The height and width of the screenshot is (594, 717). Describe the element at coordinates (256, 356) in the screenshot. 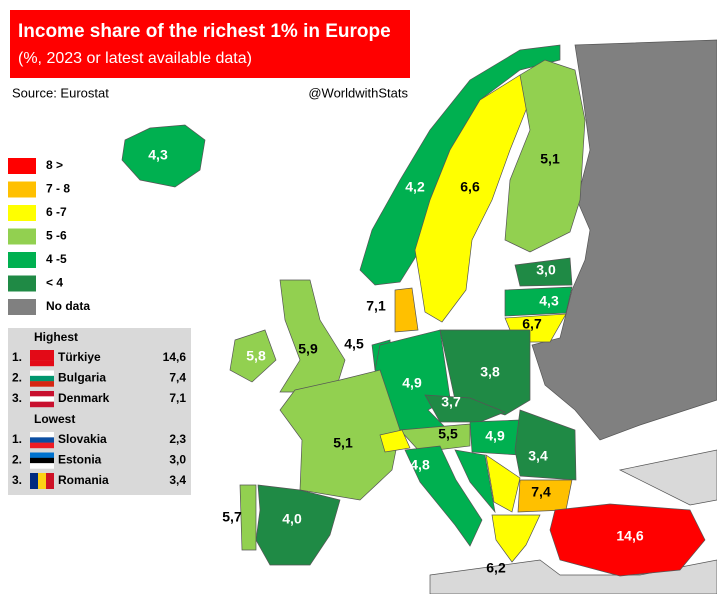

I see `region-label: 5,8` at that location.